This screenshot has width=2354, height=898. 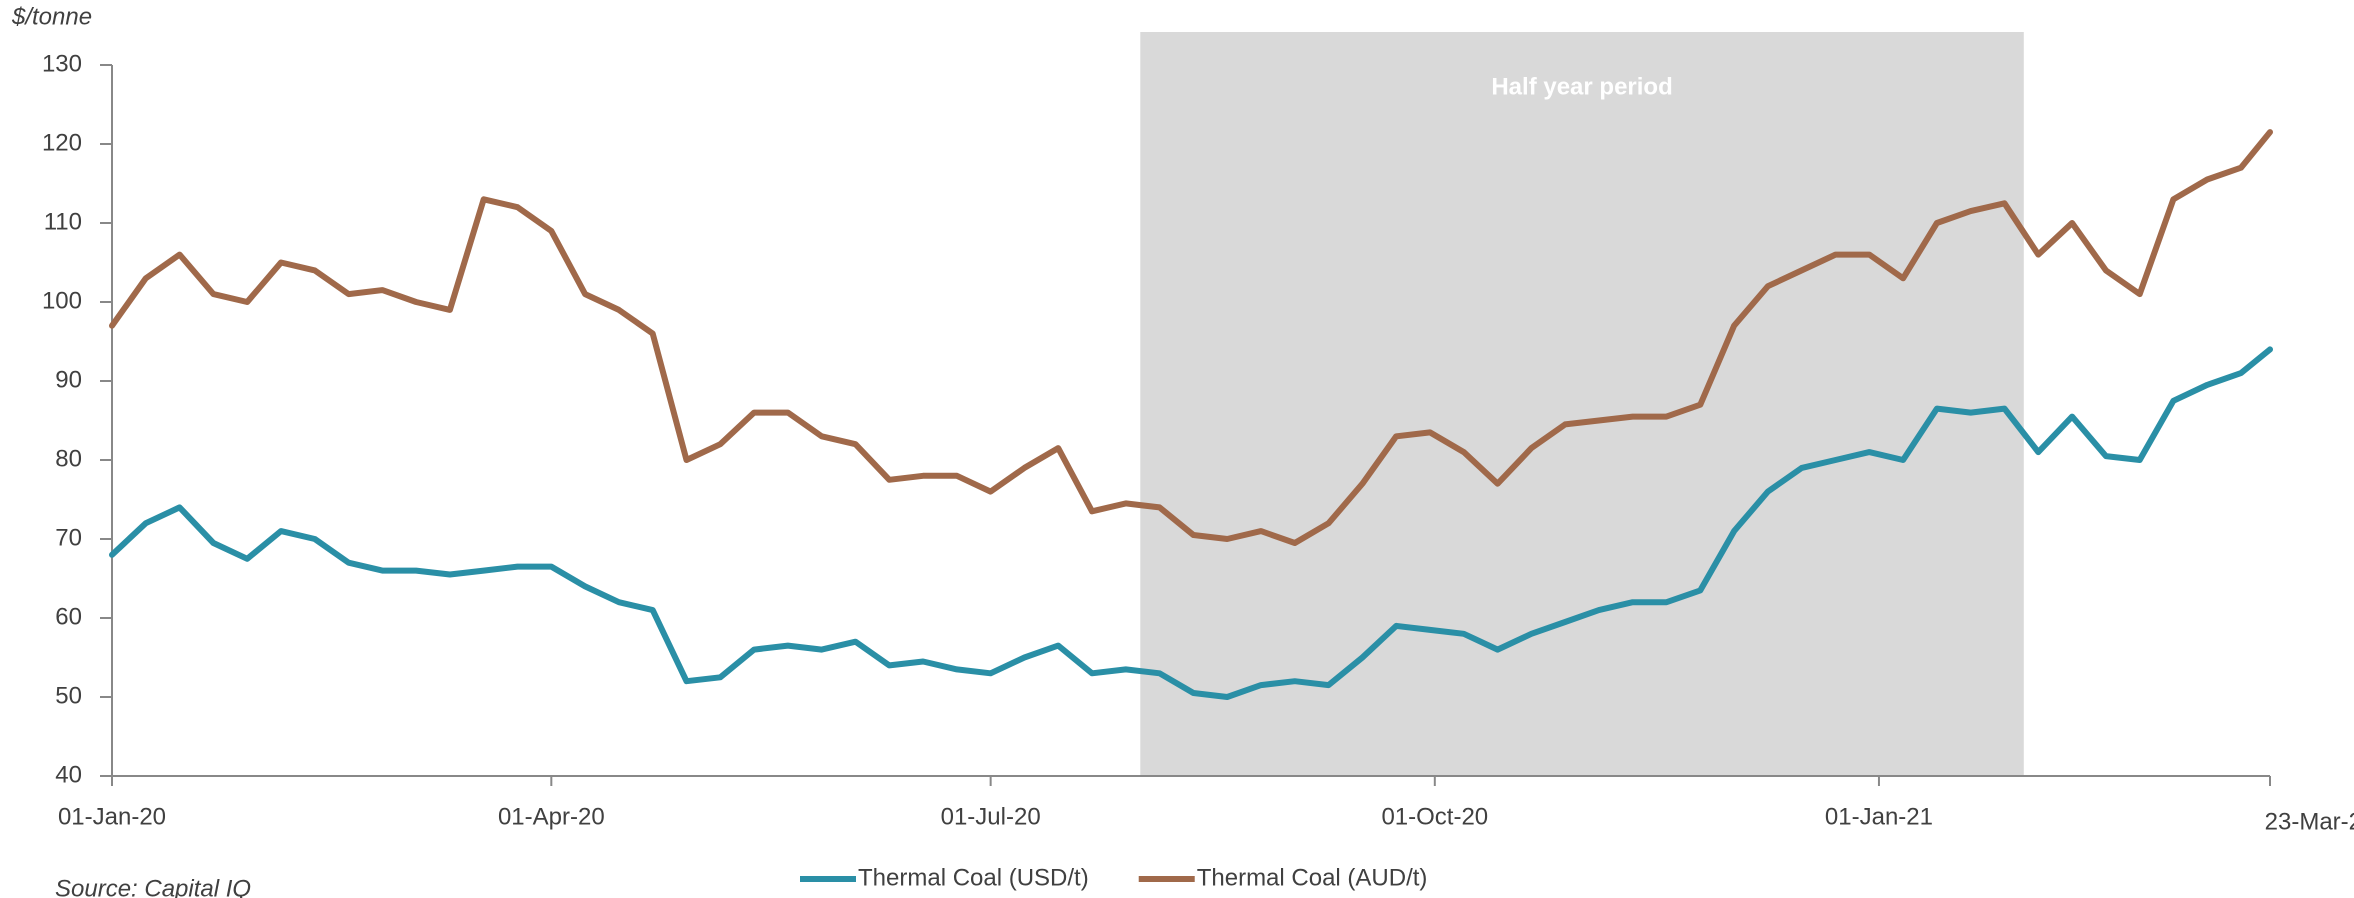 What do you see at coordinates (62, 142) in the screenshot?
I see `y-tick-label: 120` at bounding box center [62, 142].